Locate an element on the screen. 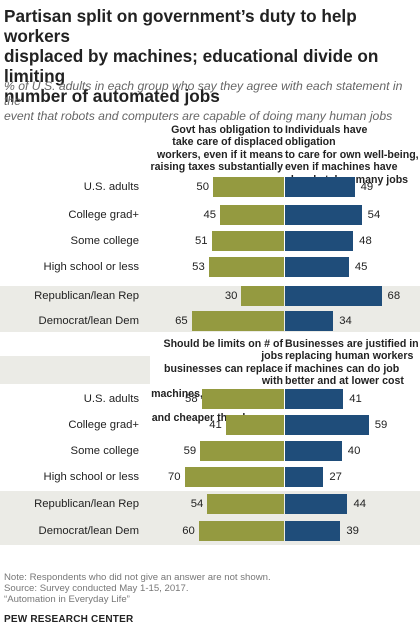  footnote-line: Source: Survey conducted May 1-15, 2017. is located at coordinates (96, 589).